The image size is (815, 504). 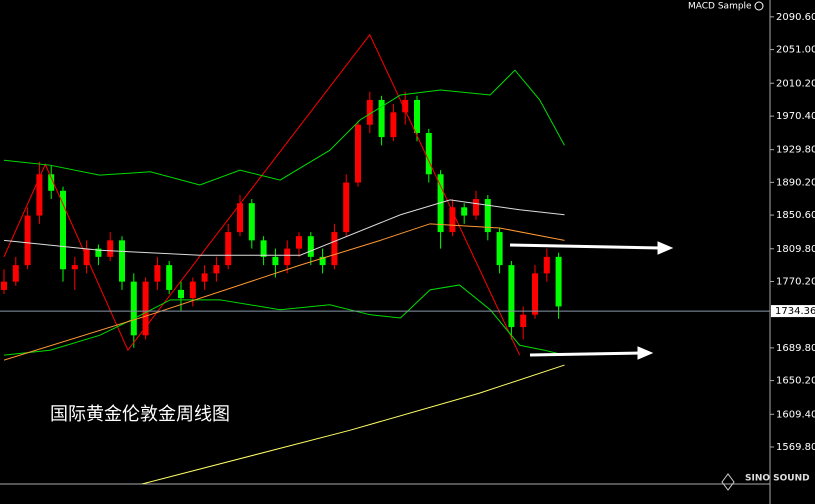 I want to click on y-tick-label: 1970.40, so click(x=795, y=116).